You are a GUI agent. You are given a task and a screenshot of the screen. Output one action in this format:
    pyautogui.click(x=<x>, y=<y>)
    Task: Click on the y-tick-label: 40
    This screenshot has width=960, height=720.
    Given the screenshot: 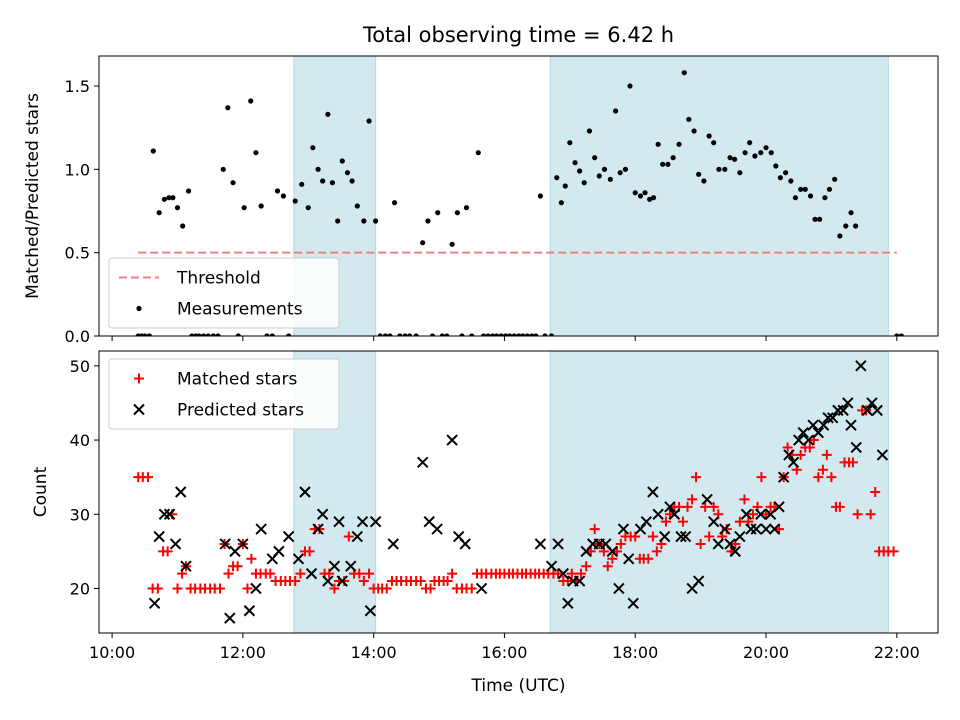 What is the action you would take?
    pyautogui.click(x=80, y=440)
    